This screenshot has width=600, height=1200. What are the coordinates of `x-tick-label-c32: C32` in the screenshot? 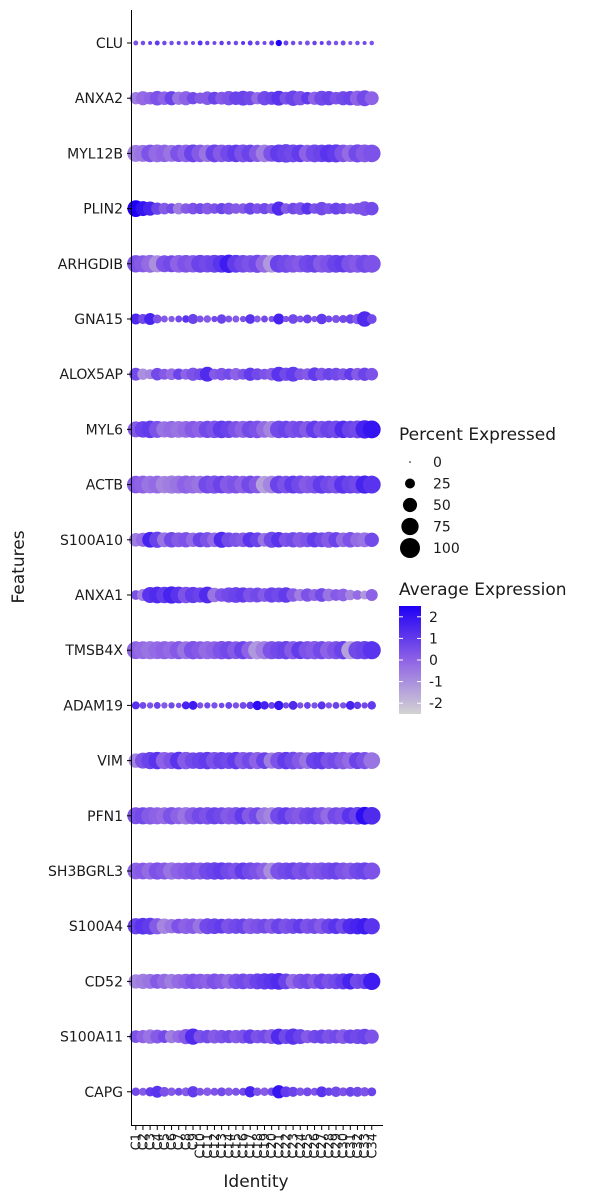 It's located at (358, 1146).